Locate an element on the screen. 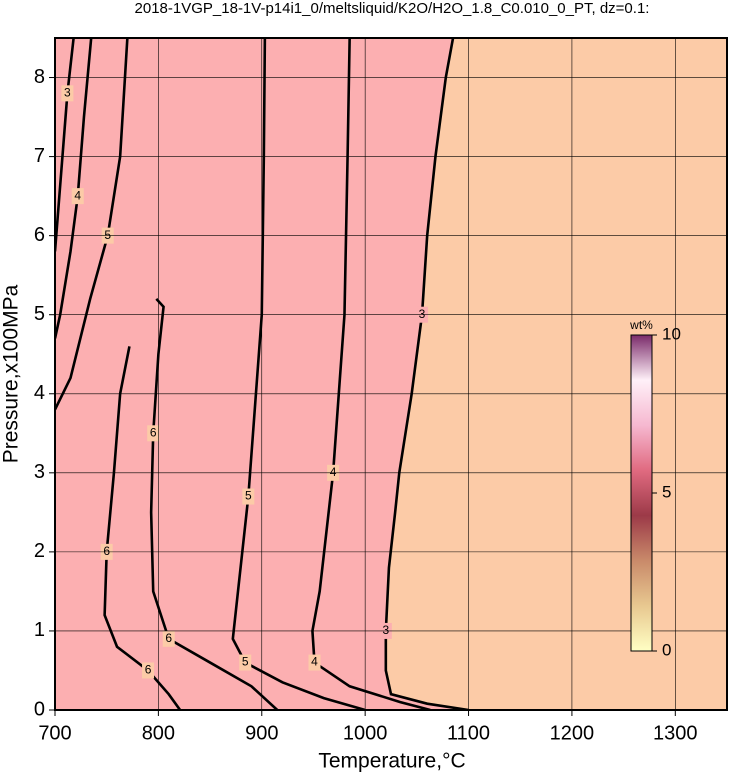 This screenshot has height=776, width=734. x-tick-label: 1000 is located at coordinates (365, 733).